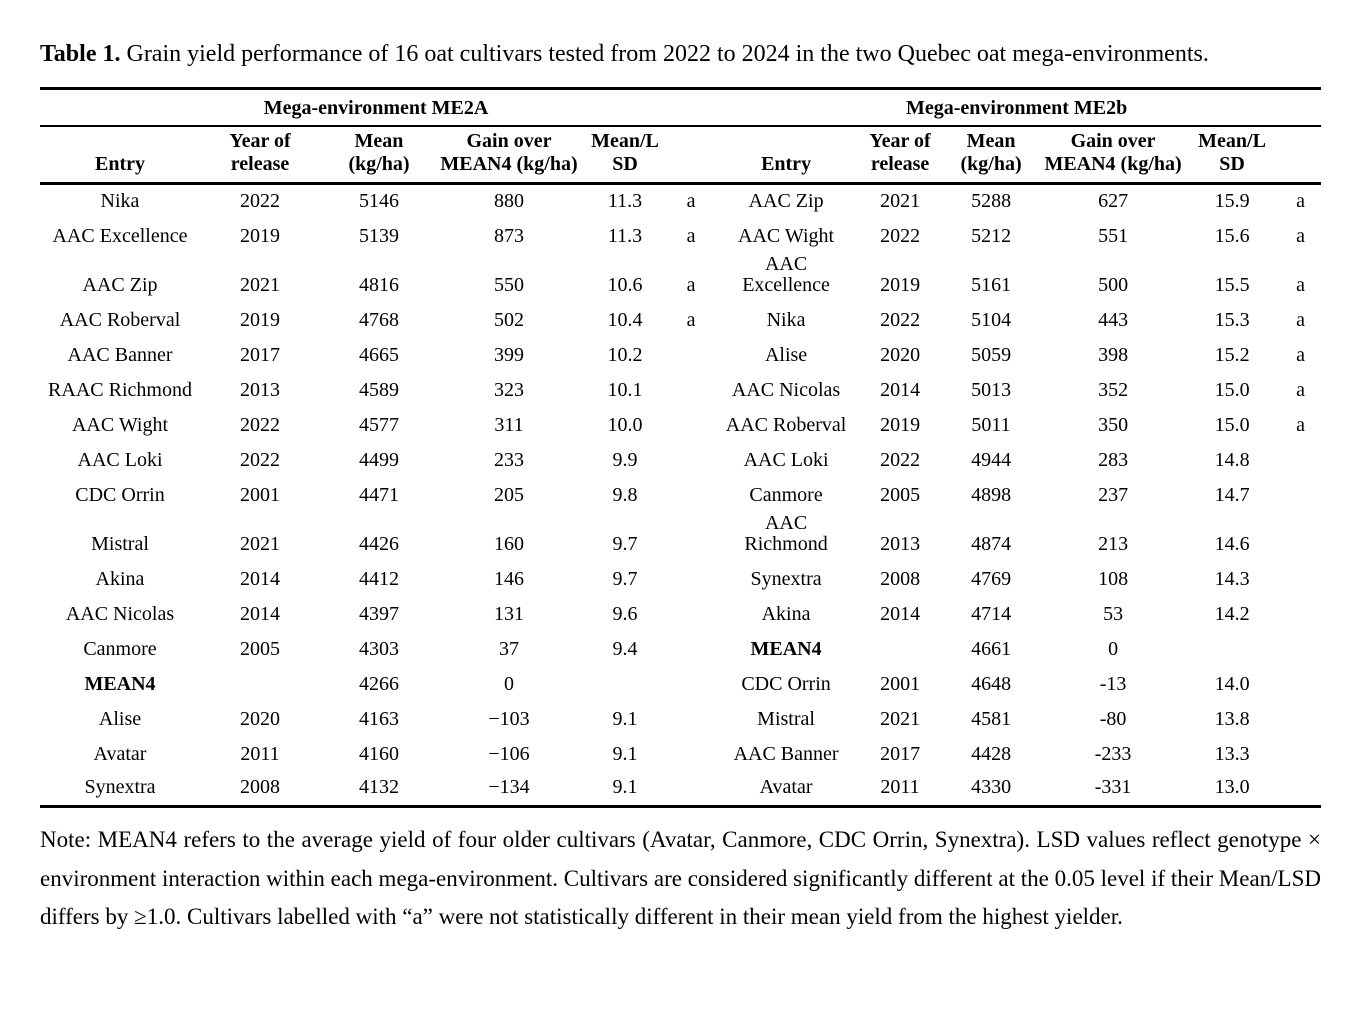 The height and width of the screenshot is (1033, 1361). Describe the element at coordinates (786, 578) in the screenshot. I see `me2b-entry-cell: Synextra` at that location.